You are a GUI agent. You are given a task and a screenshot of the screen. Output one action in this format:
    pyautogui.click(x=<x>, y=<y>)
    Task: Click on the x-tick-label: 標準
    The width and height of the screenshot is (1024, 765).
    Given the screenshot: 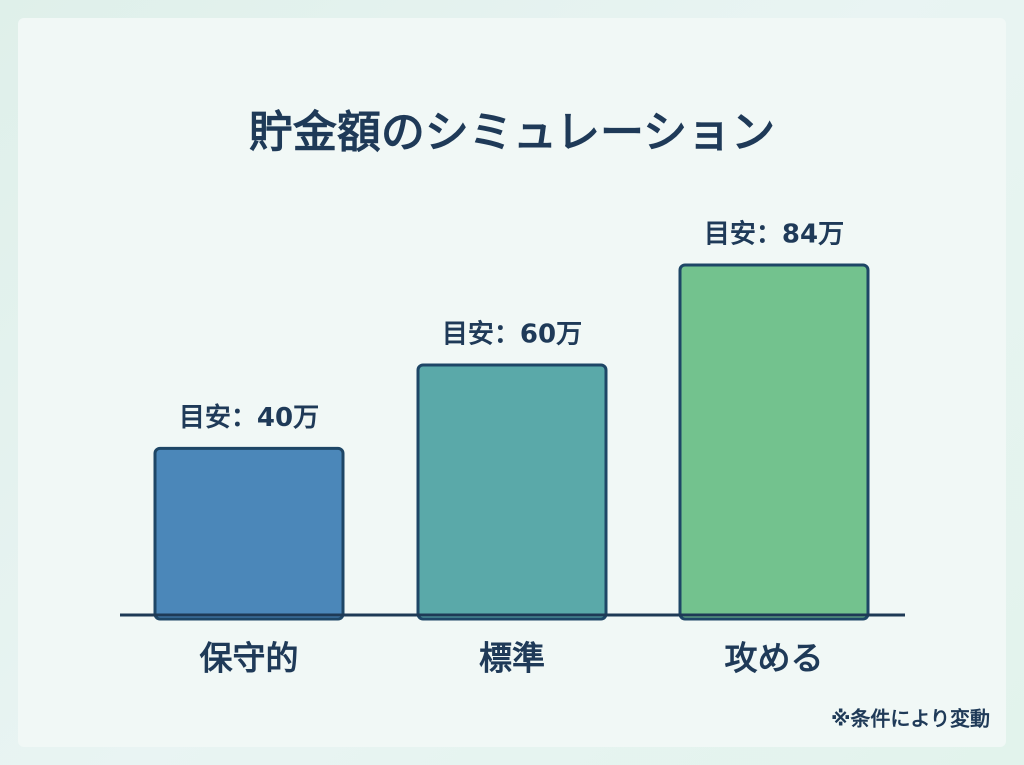 What is the action you would take?
    pyautogui.click(x=512, y=658)
    